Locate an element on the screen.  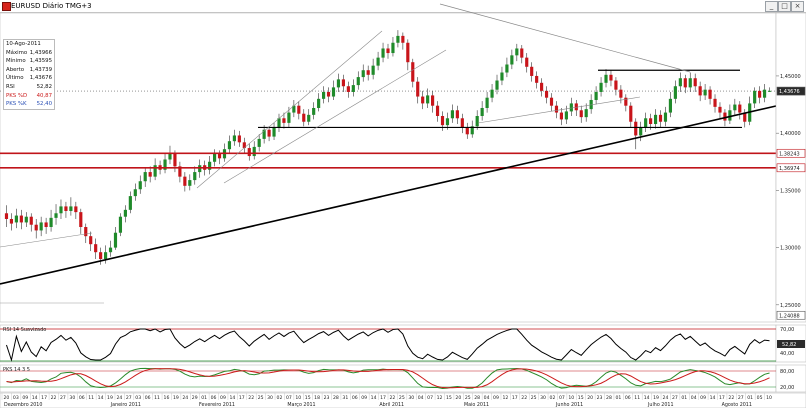
minimize-button: _ is located at coordinates (771, 6).